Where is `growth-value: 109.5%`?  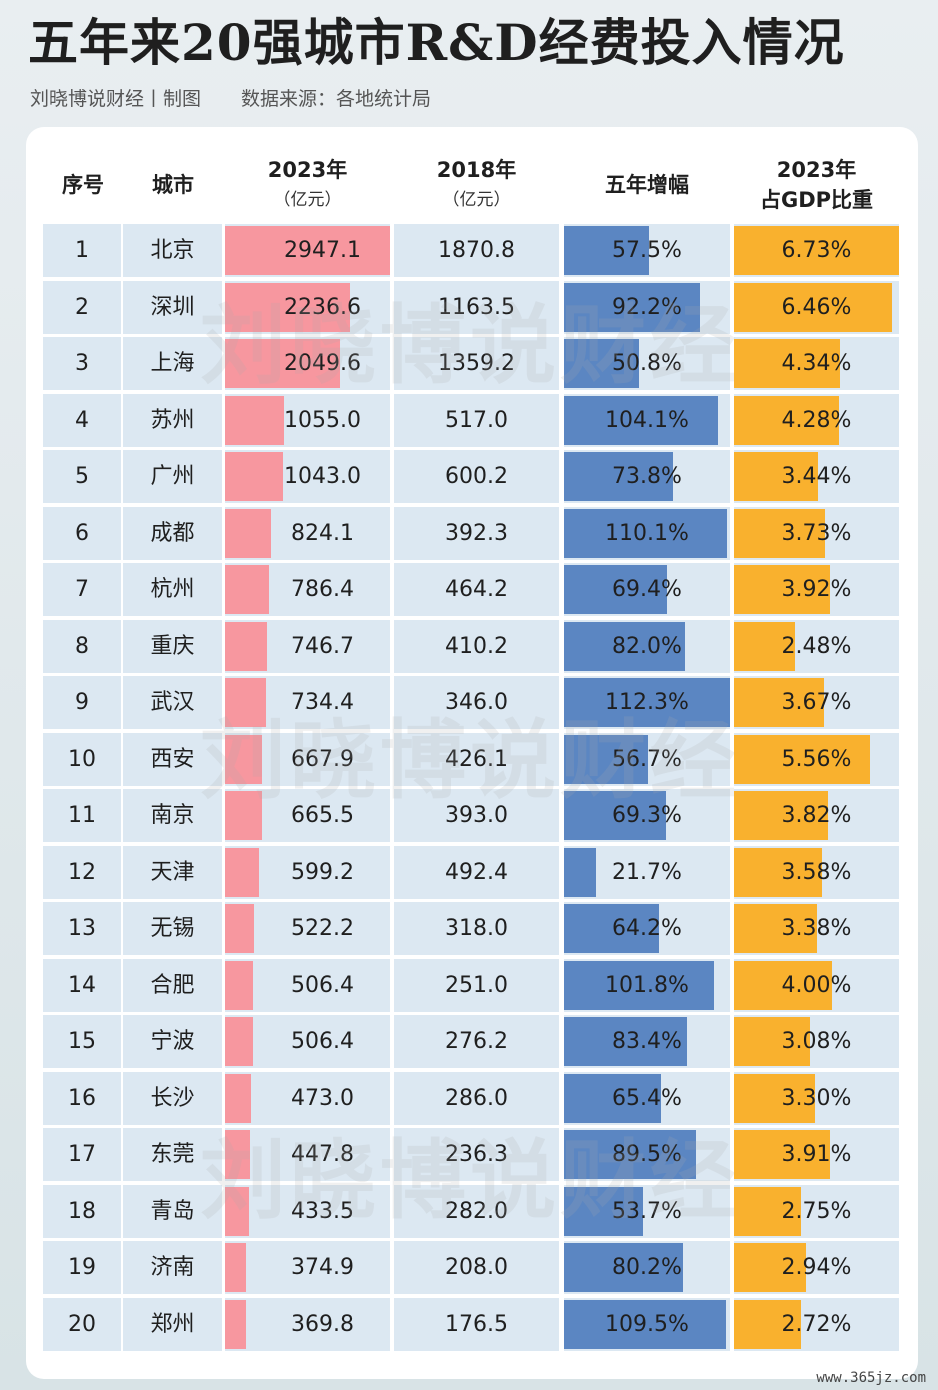 growth-value: 109.5% is located at coordinates (647, 1324).